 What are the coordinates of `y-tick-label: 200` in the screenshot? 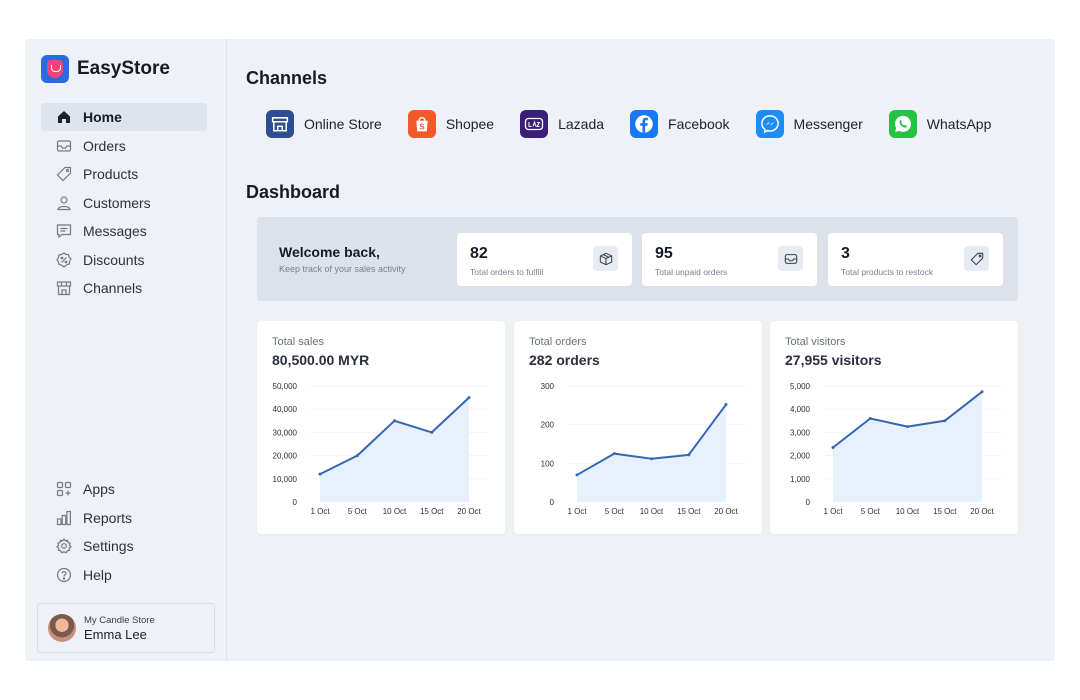 It's located at (548, 425).